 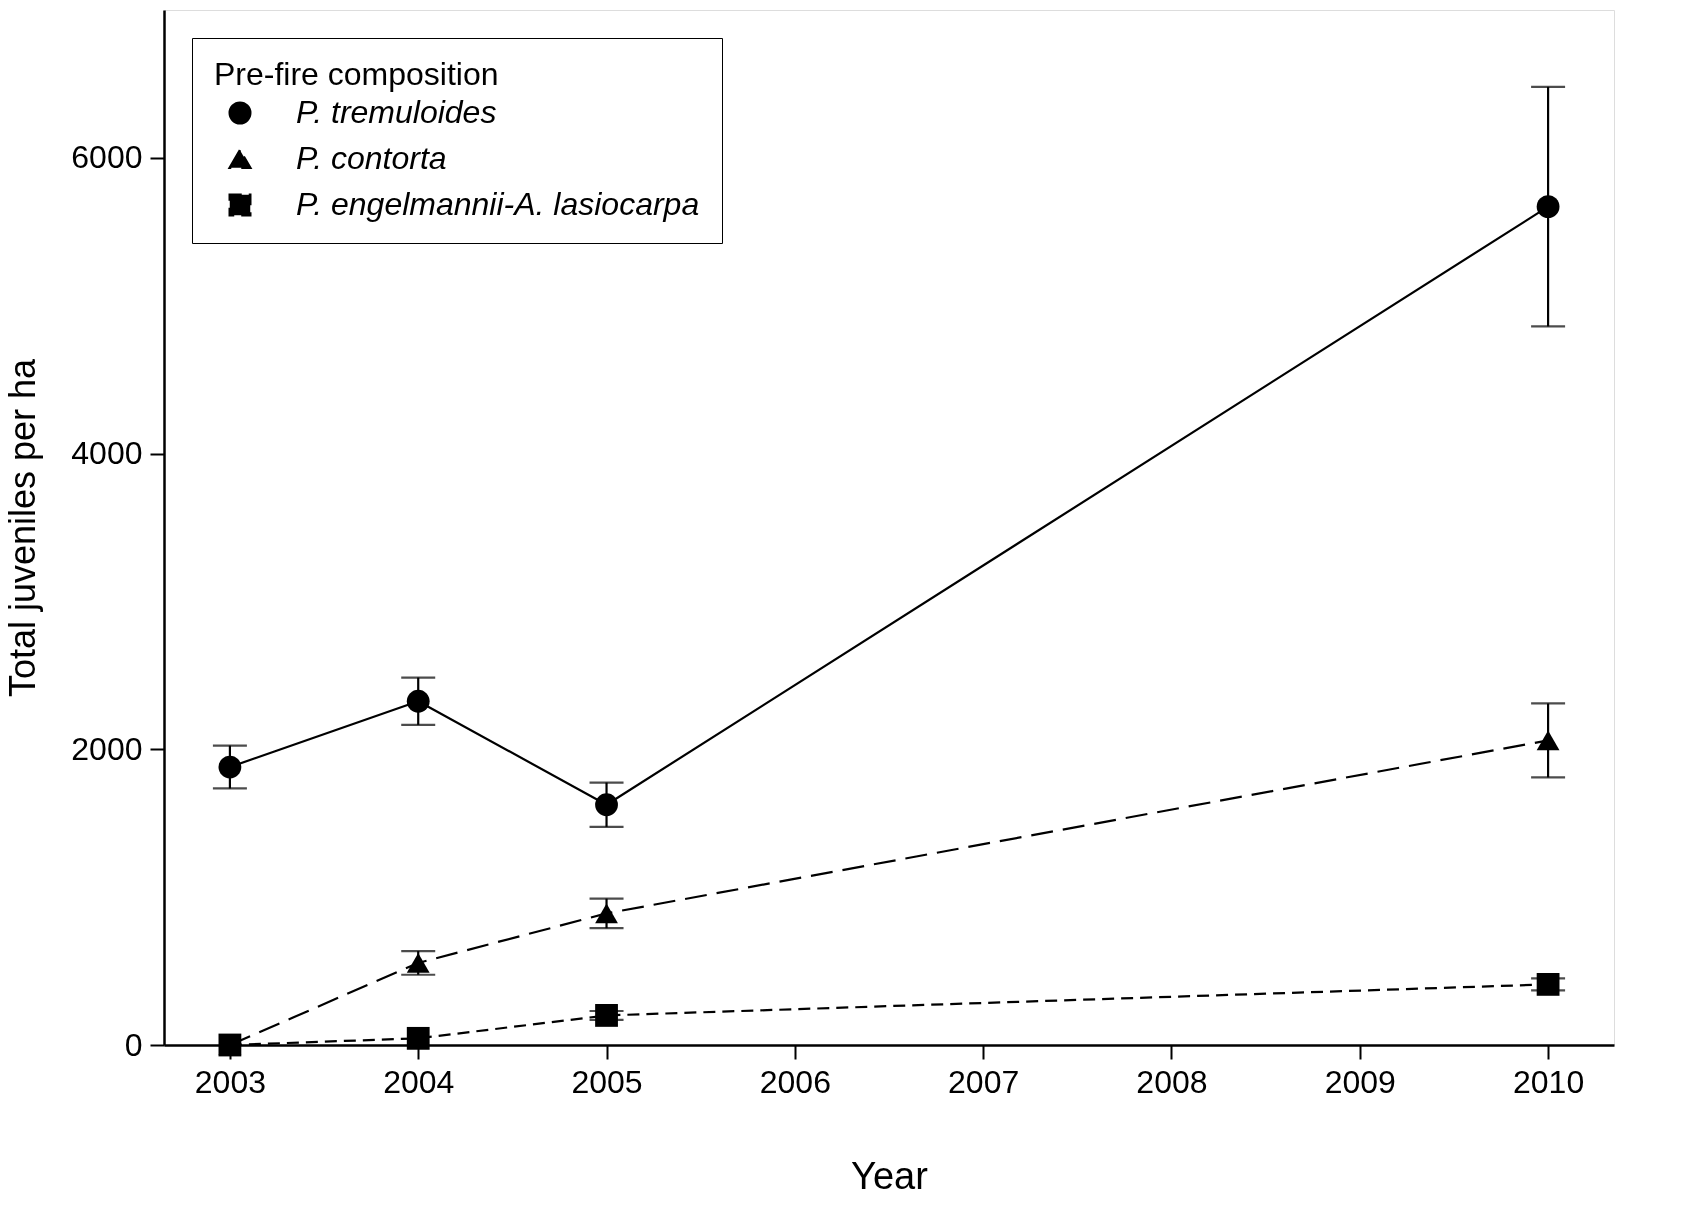 I want to click on x-tick-label: 2003, so click(x=230, y=1081).